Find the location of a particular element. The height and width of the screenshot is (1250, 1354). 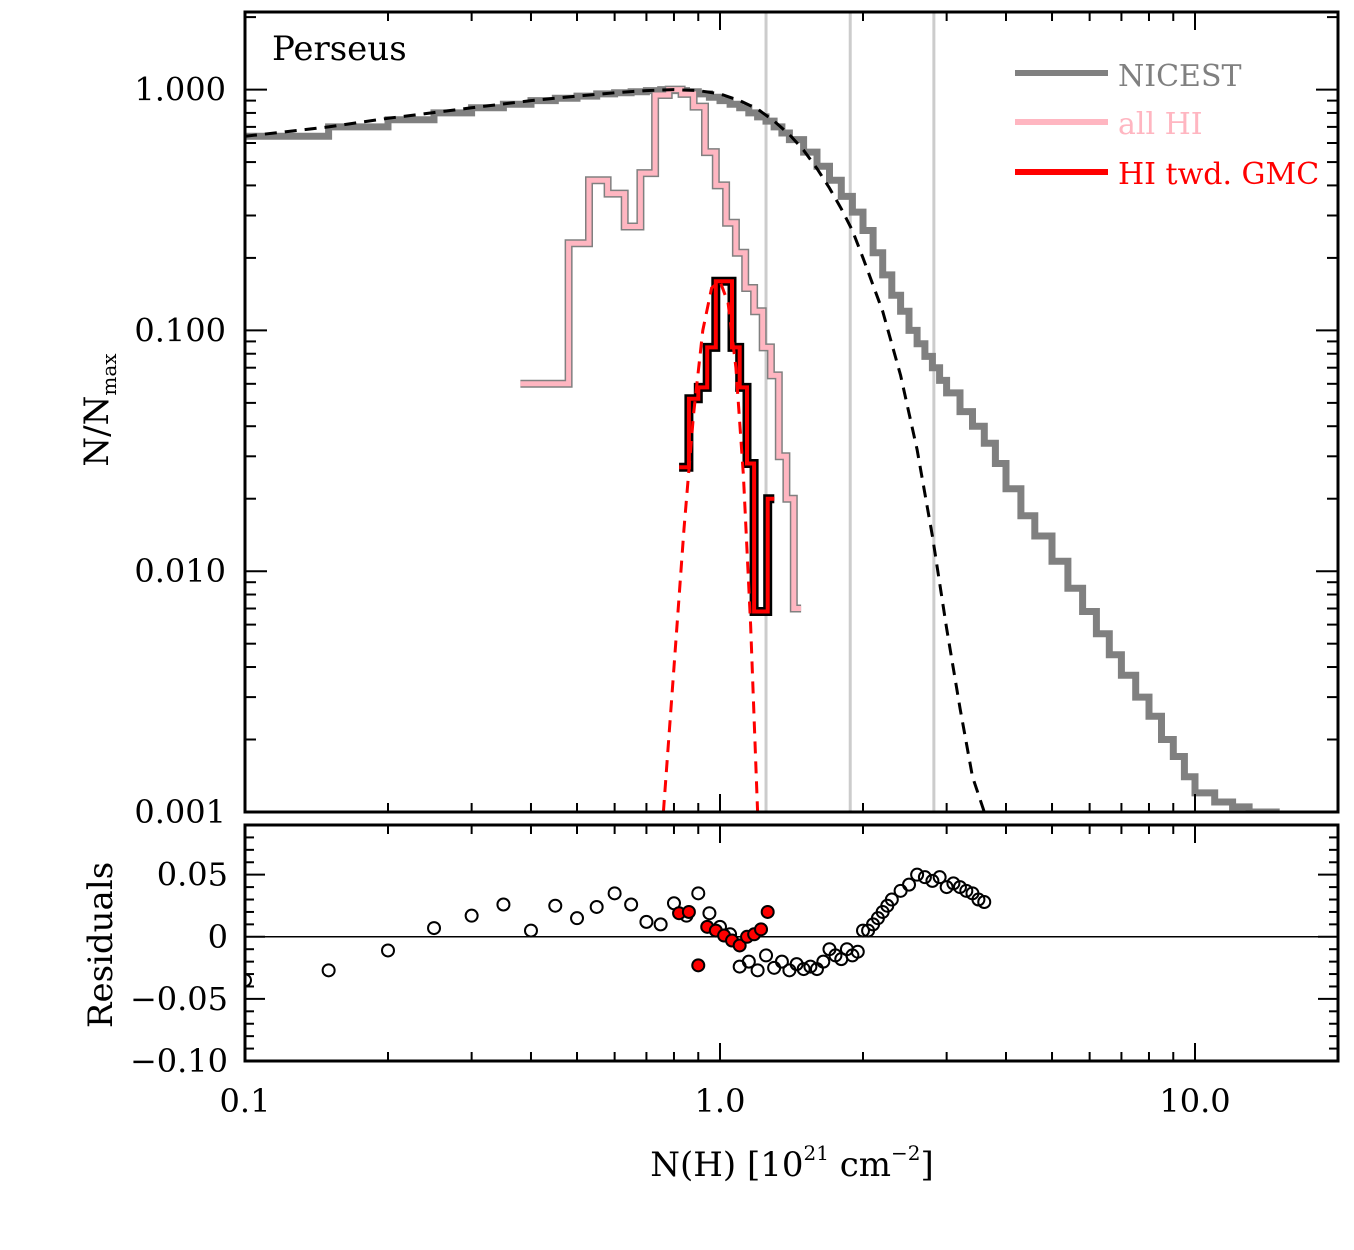

x-tick-label-0: 0.1 is located at coordinates (245, 1101).